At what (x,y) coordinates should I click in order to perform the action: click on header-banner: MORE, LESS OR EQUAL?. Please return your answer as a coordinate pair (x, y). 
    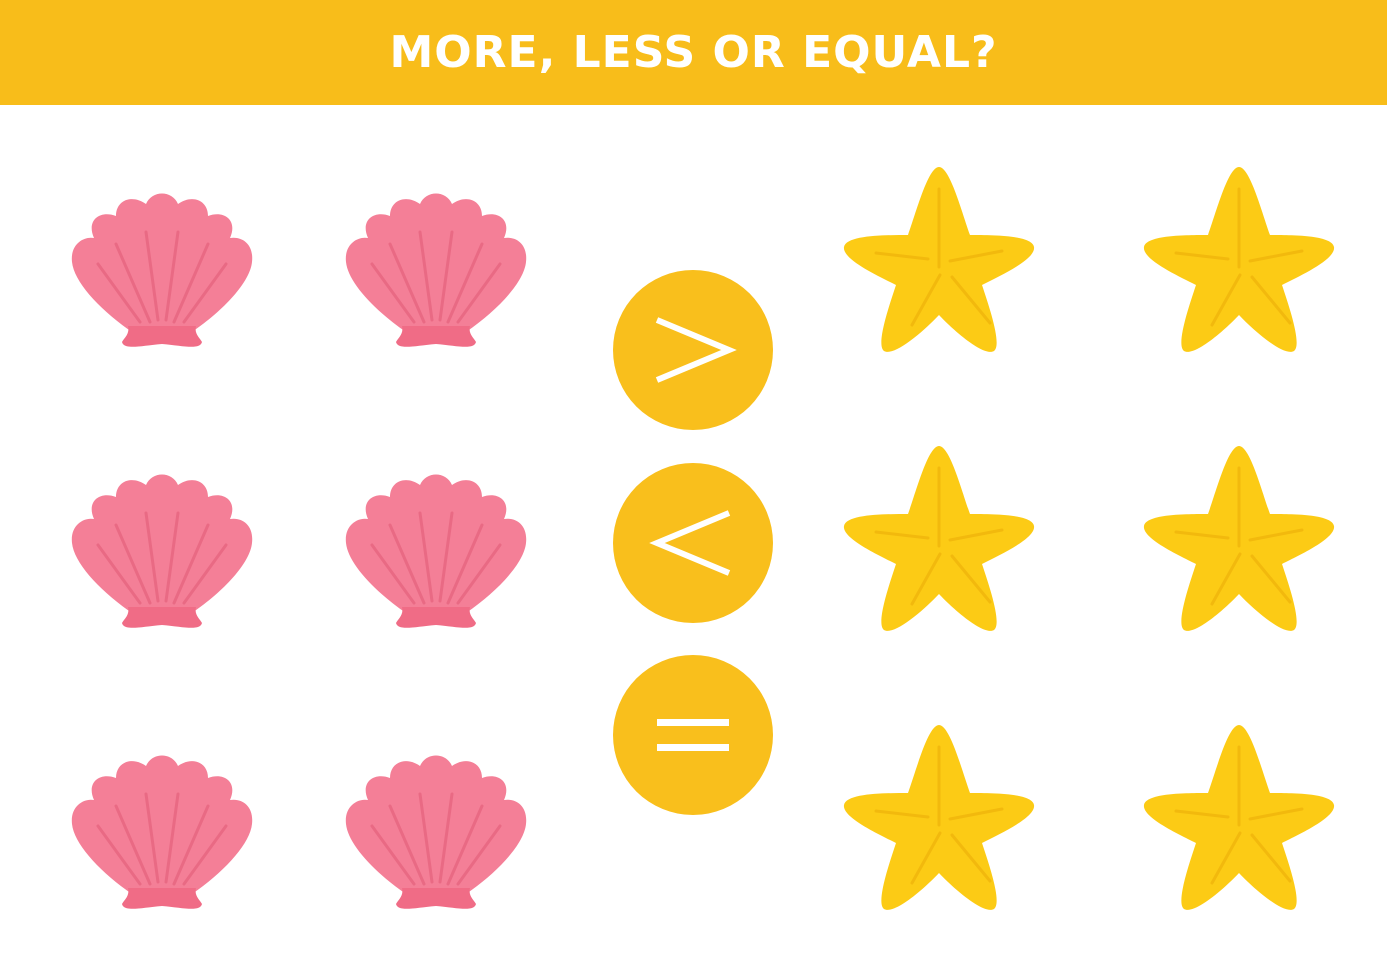
    Looking at the image, I should click on (693, 52).